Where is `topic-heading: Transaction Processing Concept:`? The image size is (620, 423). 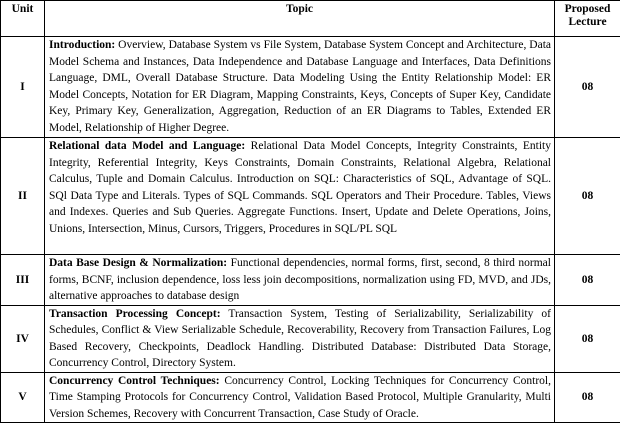
topic-heading: Transaction Processing Concept: is located at coordinates (135, 314).